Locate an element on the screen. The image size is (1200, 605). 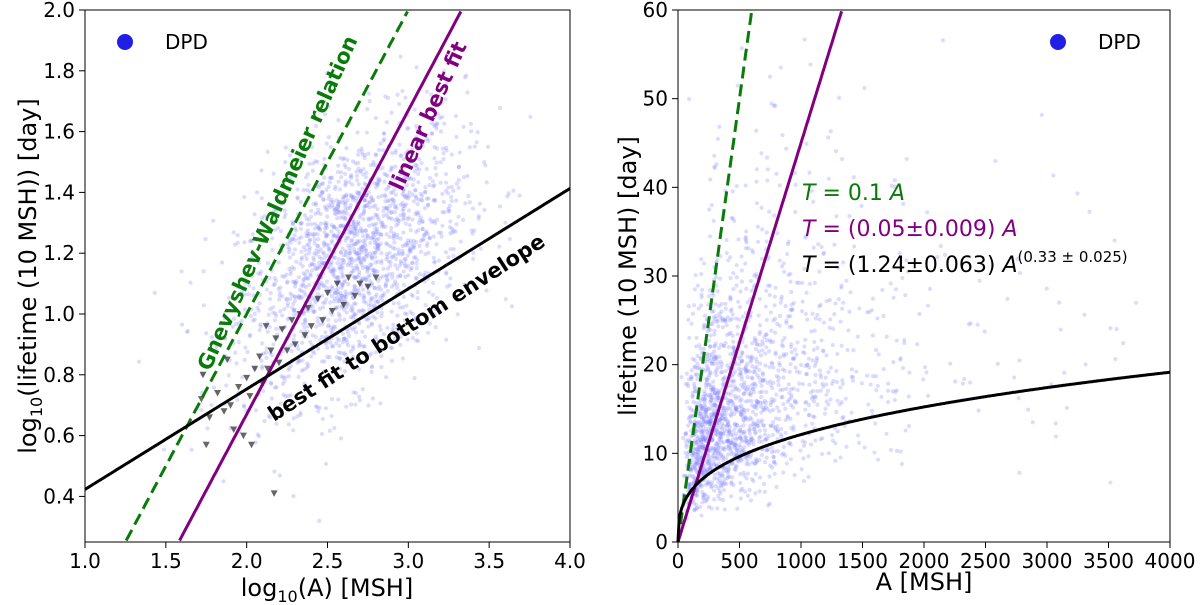
left-legend-label: DPD is located at coordinates (186, 42).